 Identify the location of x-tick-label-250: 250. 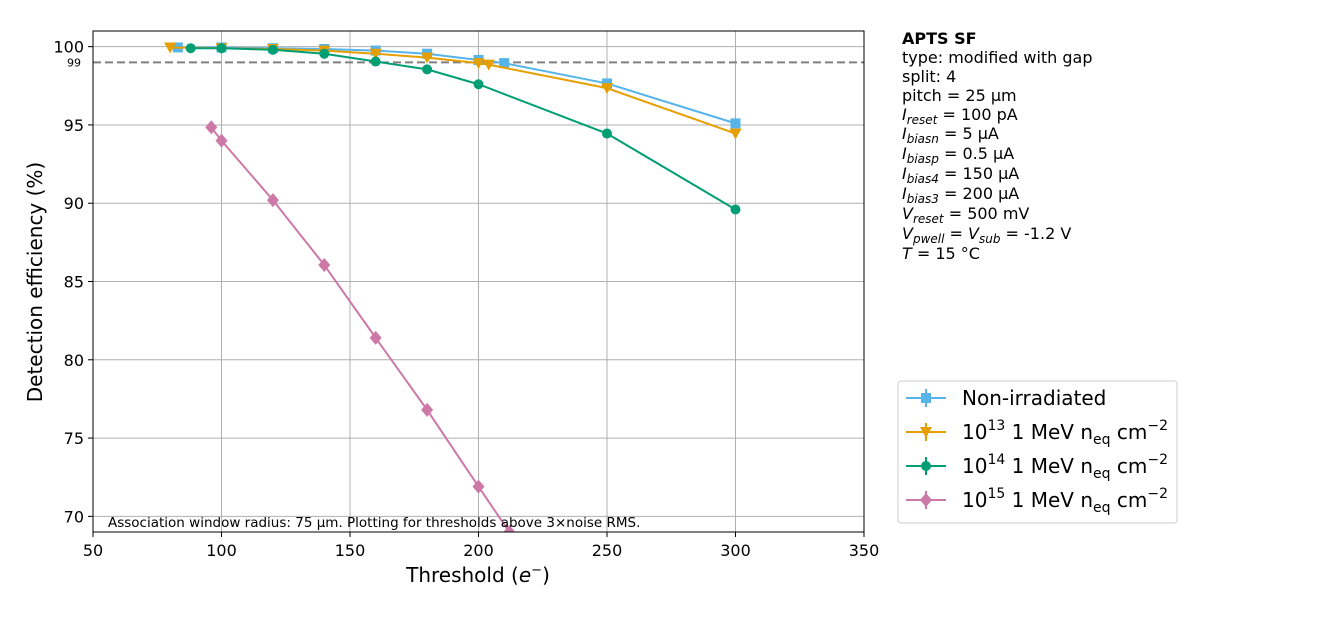
(607, 550).